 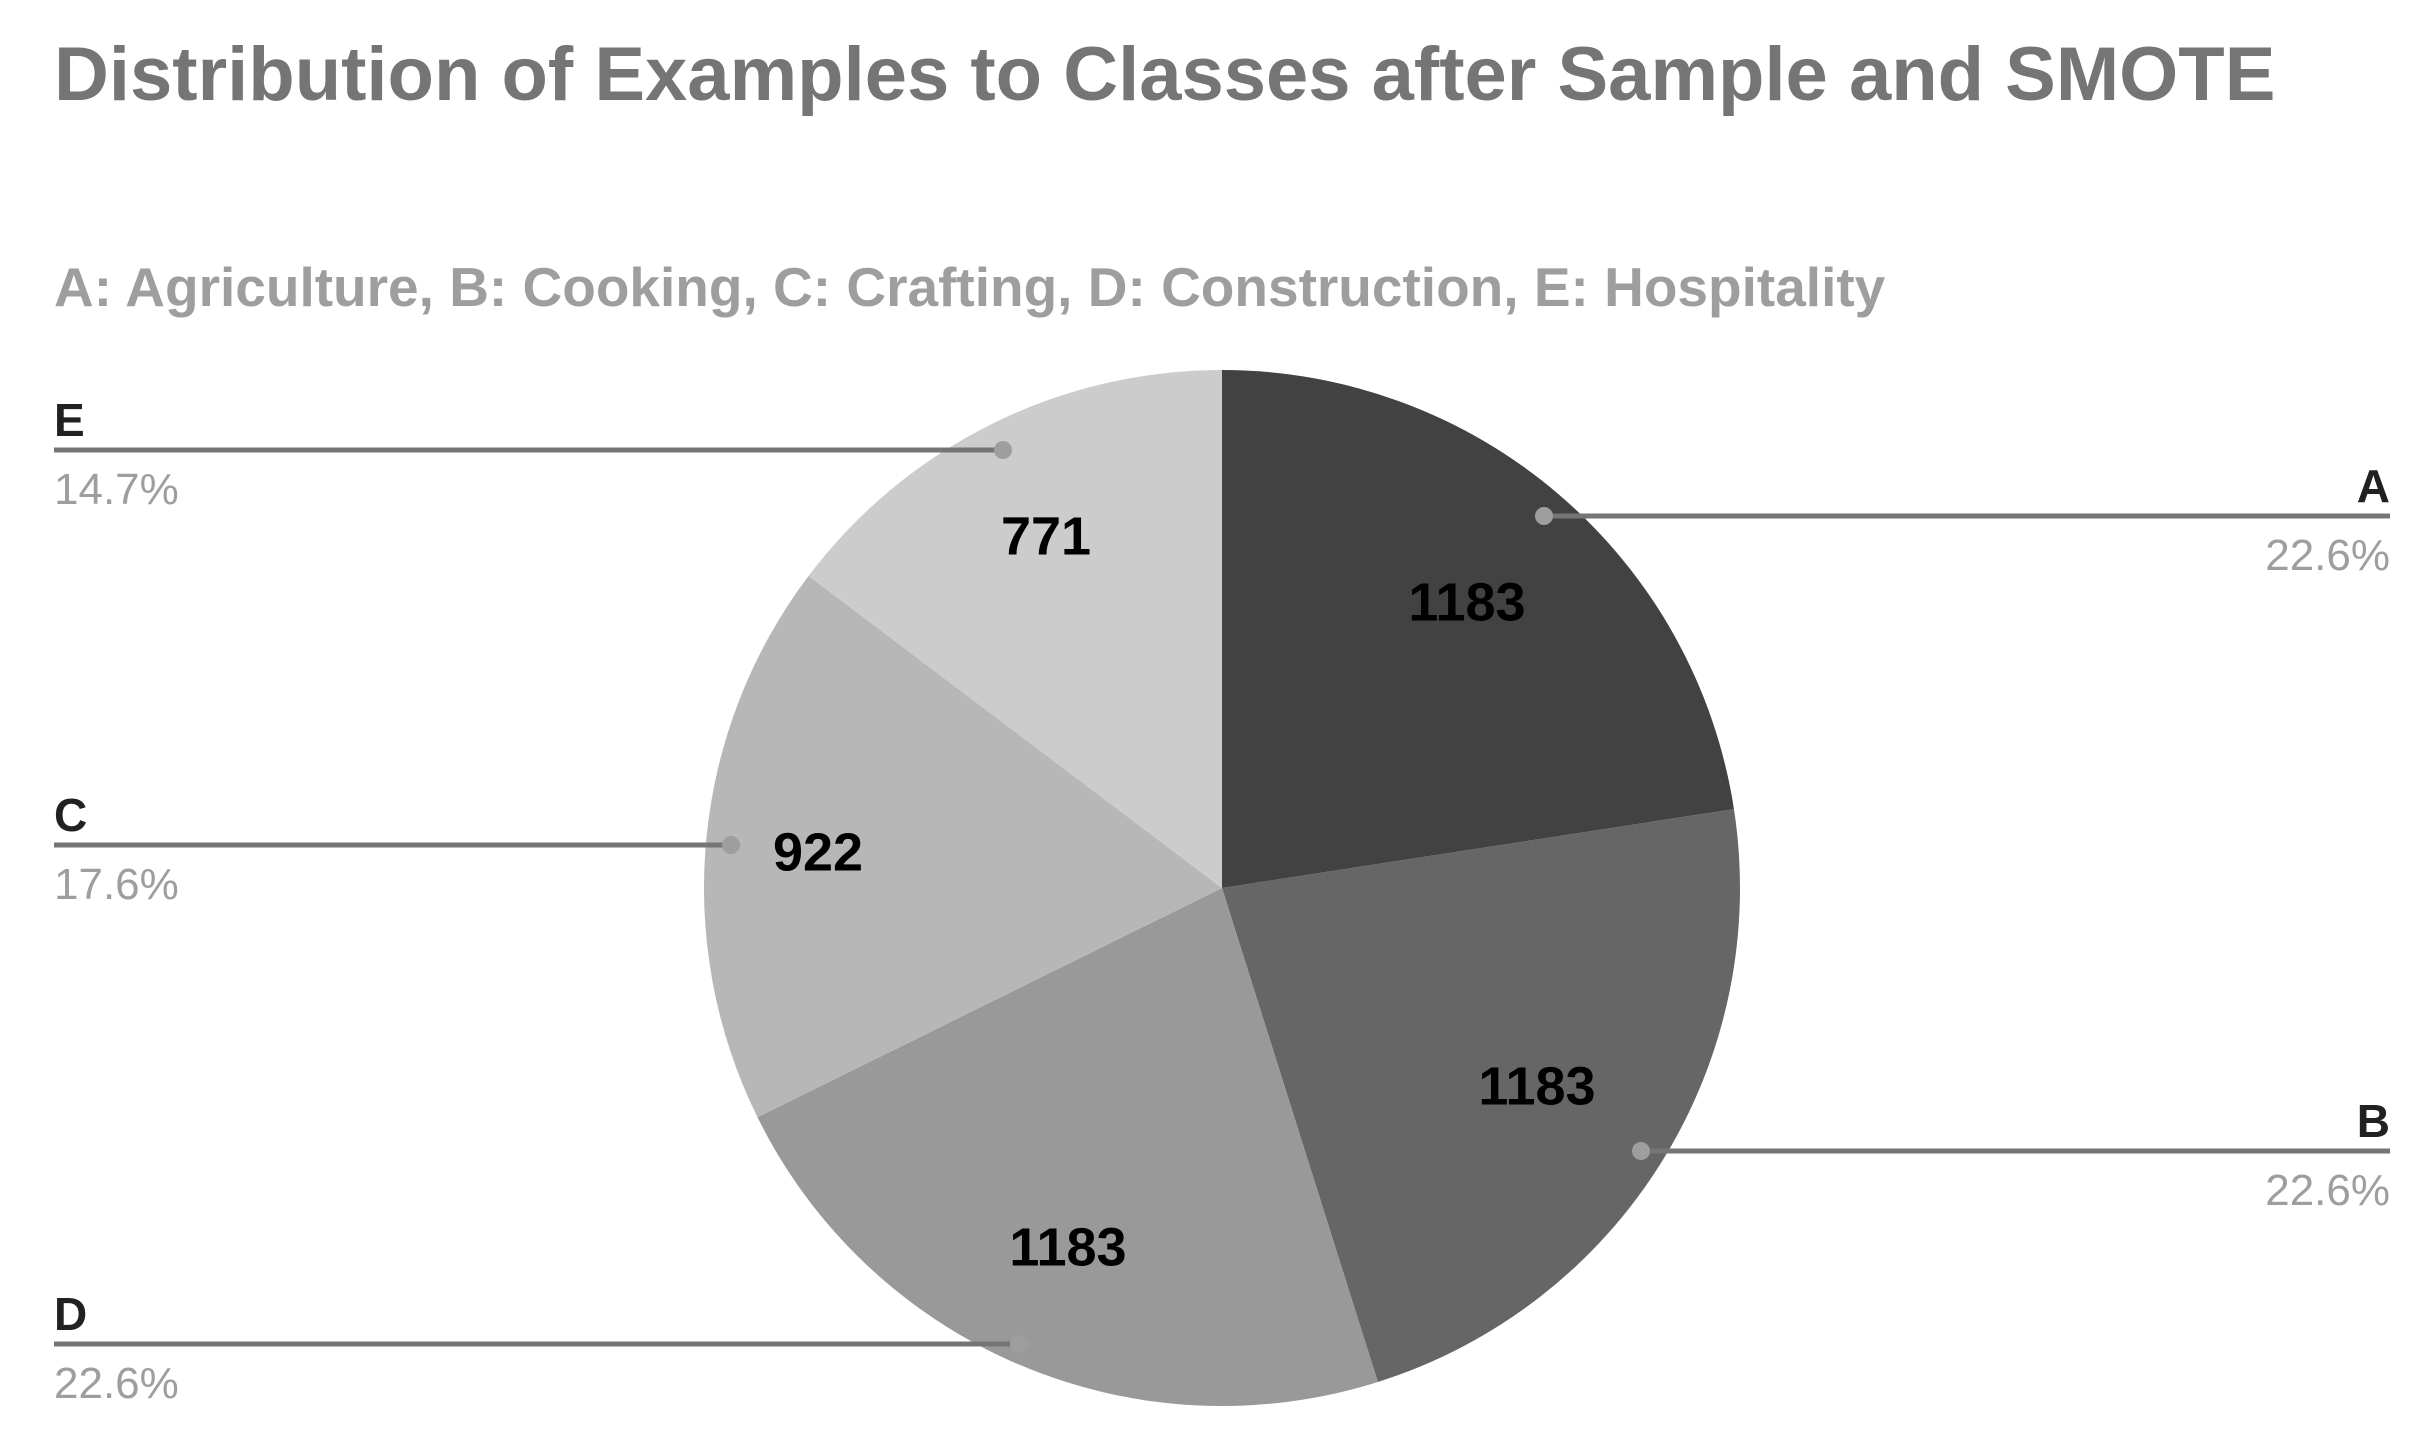 What do you see at coordinates (1003, 450) in the screenshot?
I see `callout-dot-e` at bounding box center [1003, 450].